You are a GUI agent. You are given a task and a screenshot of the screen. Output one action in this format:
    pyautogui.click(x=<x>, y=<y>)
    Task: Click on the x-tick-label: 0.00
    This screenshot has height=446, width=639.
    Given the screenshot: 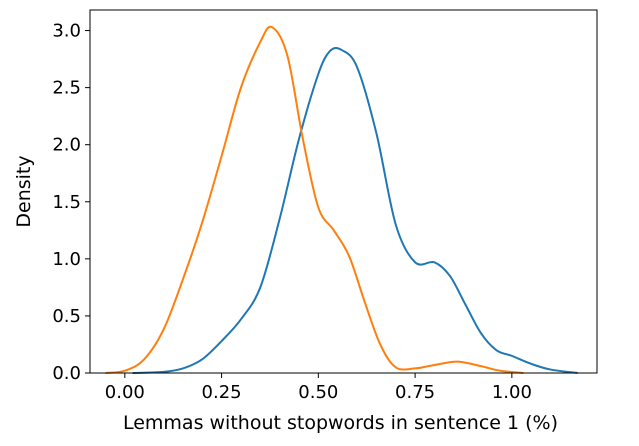 What is the action you would take?
    pyautogui.click(x=125, y=392)
    